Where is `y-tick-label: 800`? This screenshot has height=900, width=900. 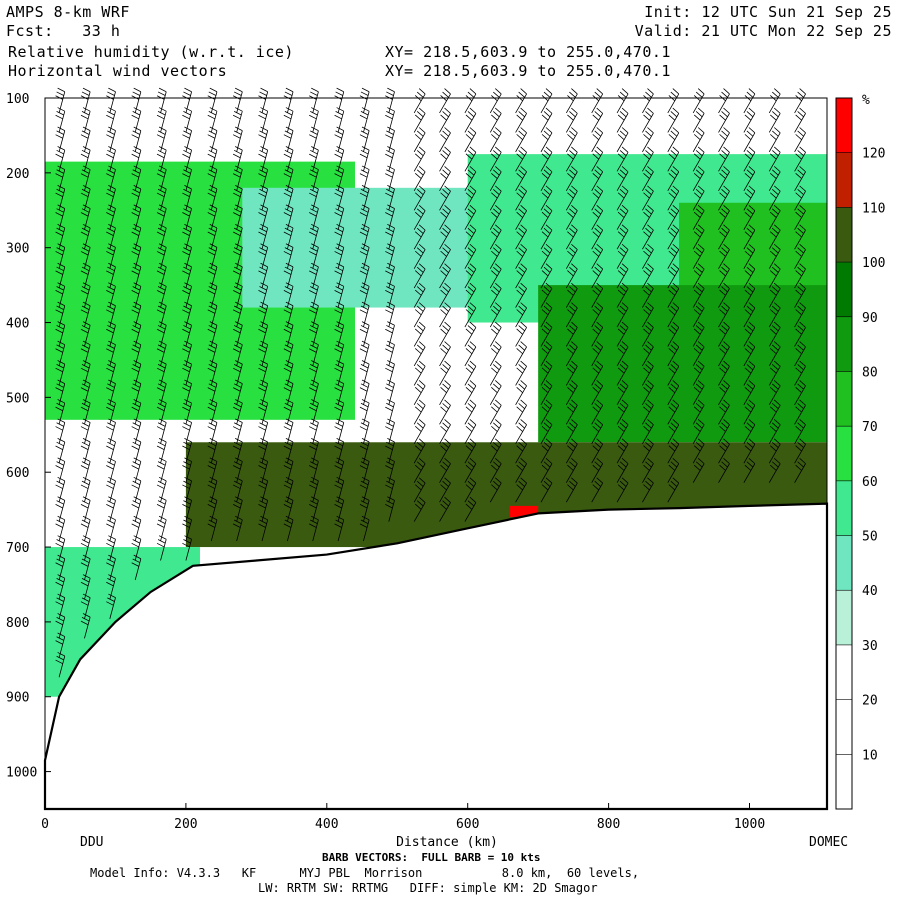
y-tick-label: 800 is located at coordinates (17, 623).